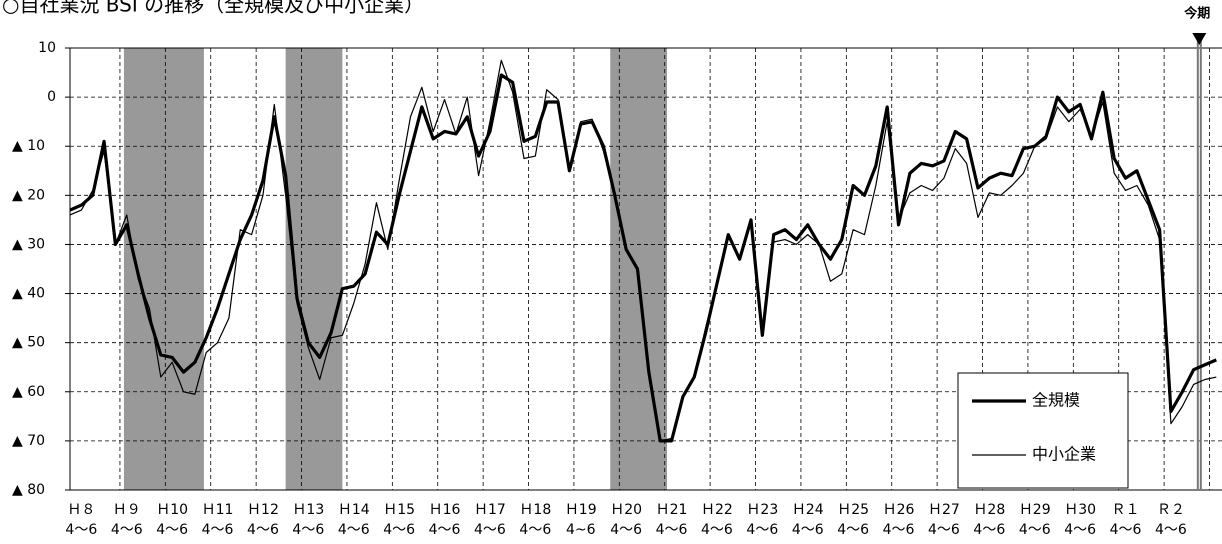  I want to click on x-tick-label: Ｈ14, so click(354, 510).